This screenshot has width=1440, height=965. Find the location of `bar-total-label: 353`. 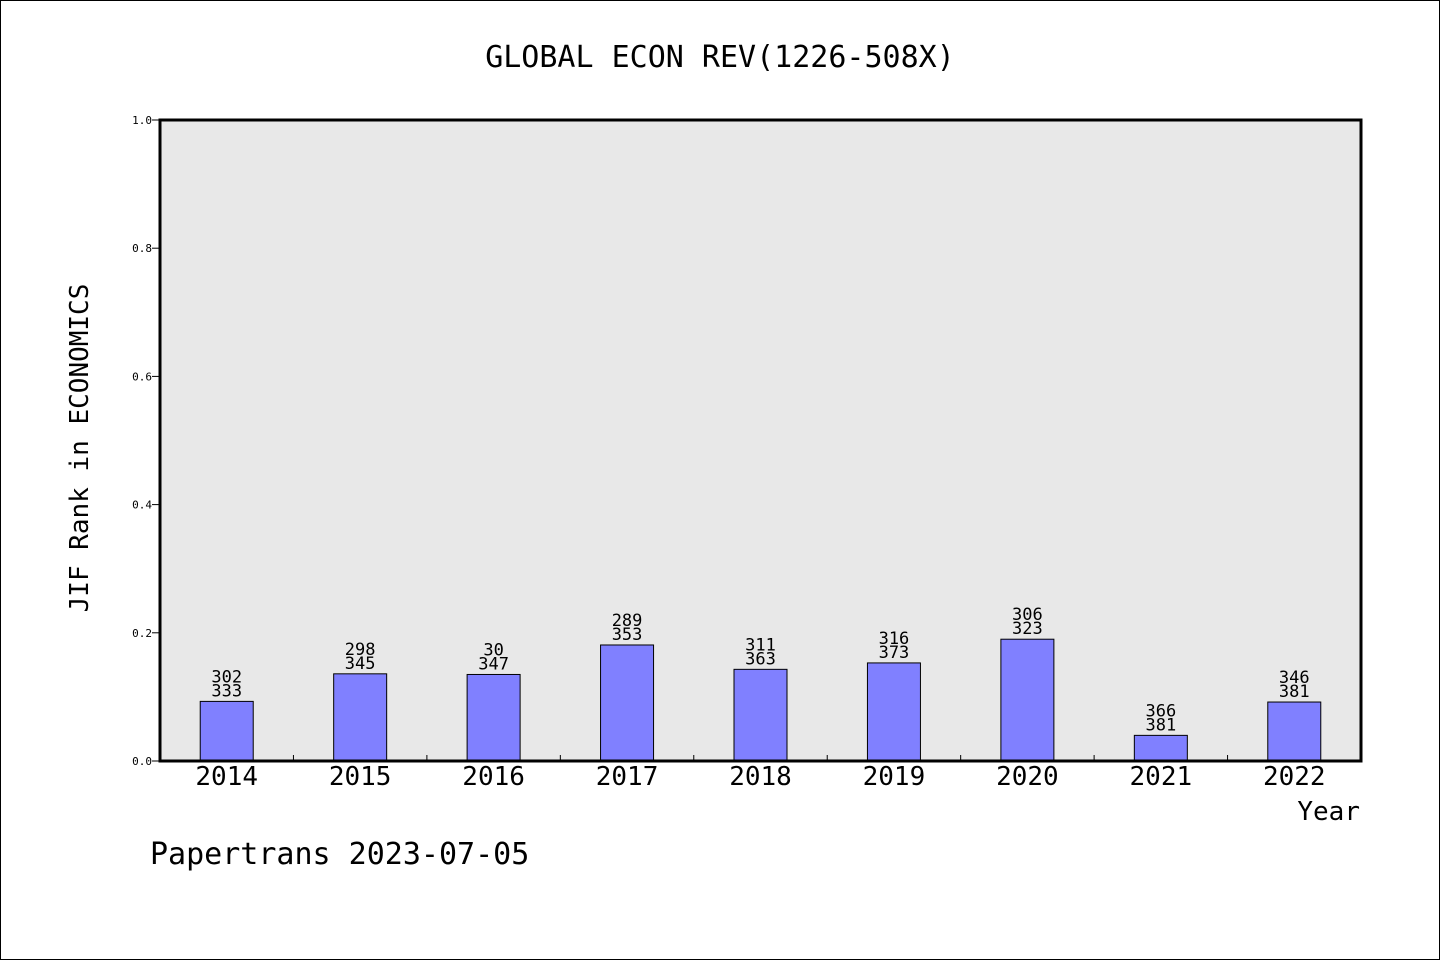

bar-total-label: 353 is located at coordinates (627, 635).